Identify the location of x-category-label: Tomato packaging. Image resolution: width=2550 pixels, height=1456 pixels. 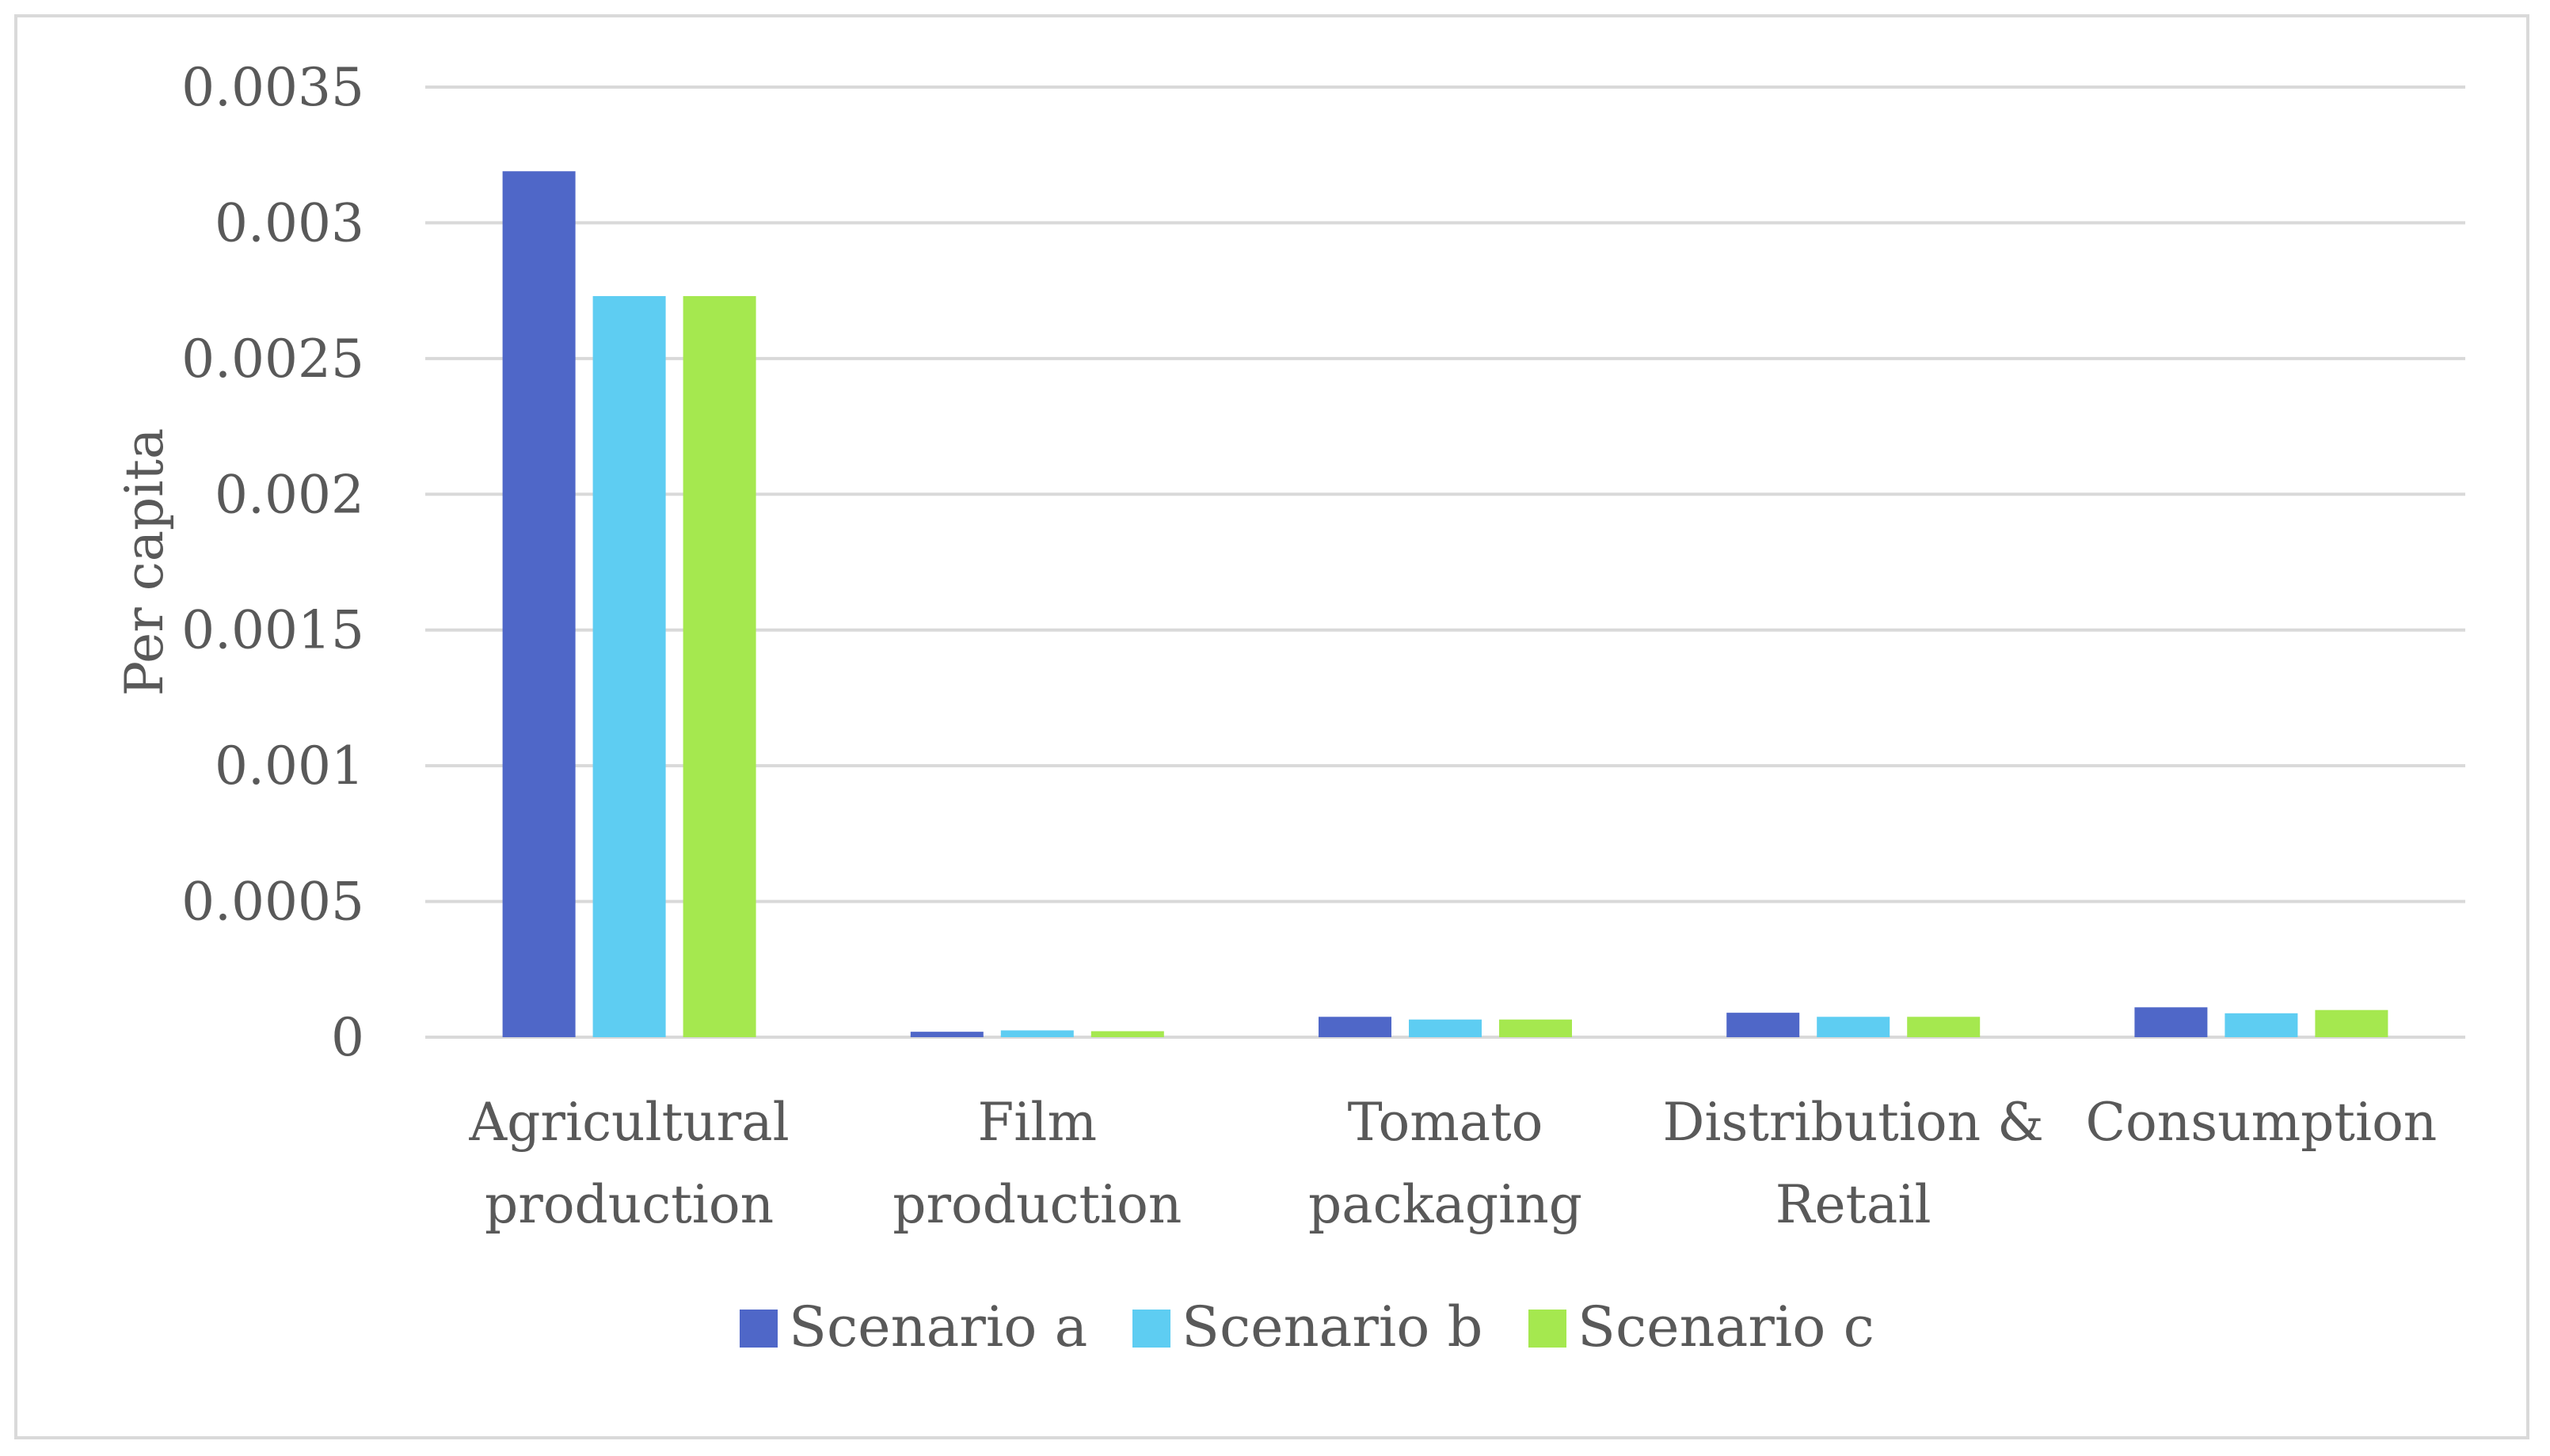
(1445, 1163).